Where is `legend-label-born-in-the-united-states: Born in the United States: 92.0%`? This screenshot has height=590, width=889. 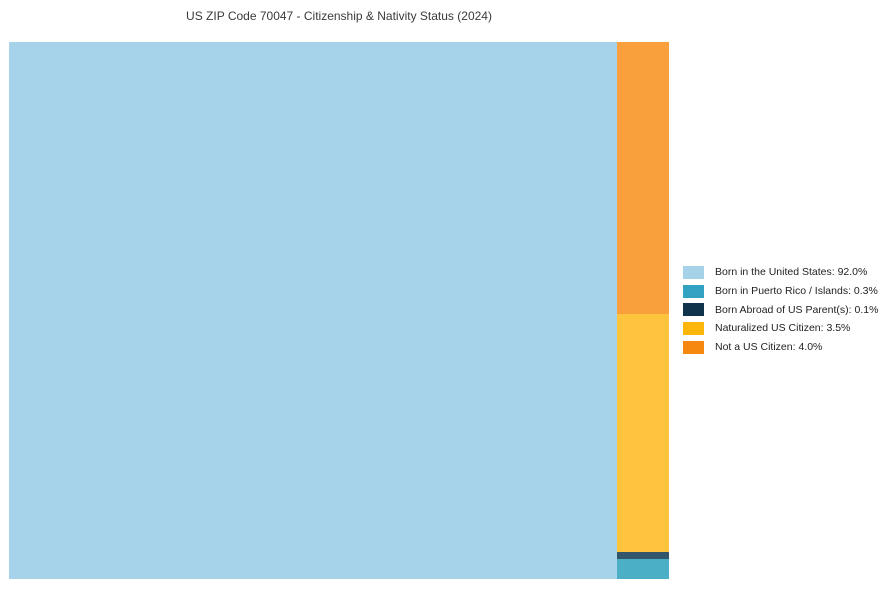 legend-label-born-in-the-united-states: Born in the United States: 92.0% is located at coordinates (791, 272).